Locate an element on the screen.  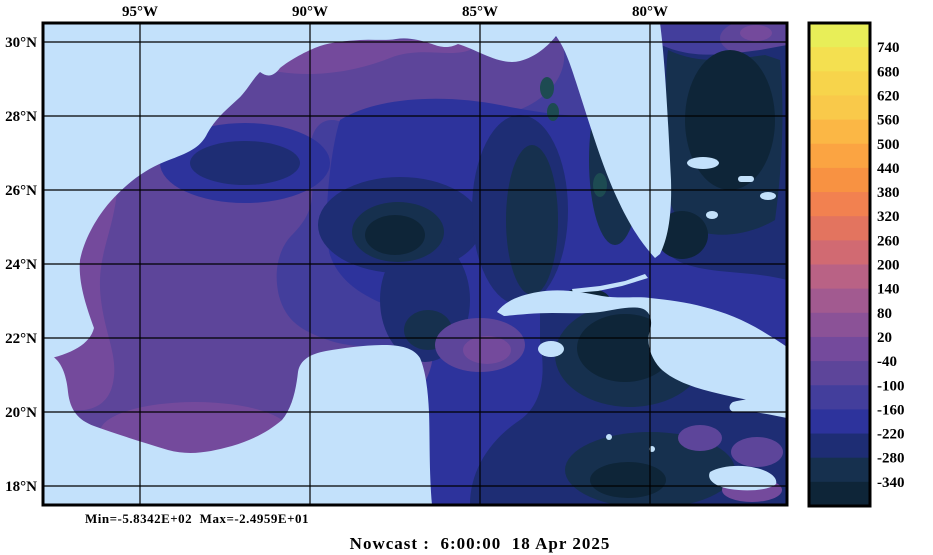
colorbar-tick-label: -220 is located at coordinates (891, 435).